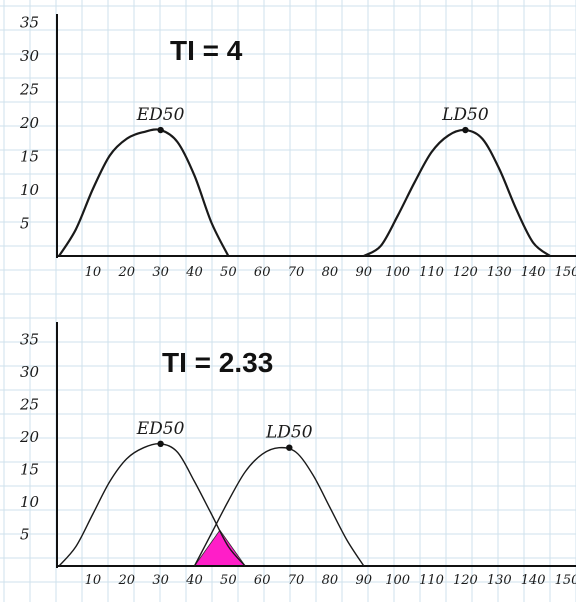 This screenshot has height=602, width=576. What do you see at coordinates (217, 362) in the screenshot?
I see `chart-title: TI = 2.33` at bounding box center [217, 362].